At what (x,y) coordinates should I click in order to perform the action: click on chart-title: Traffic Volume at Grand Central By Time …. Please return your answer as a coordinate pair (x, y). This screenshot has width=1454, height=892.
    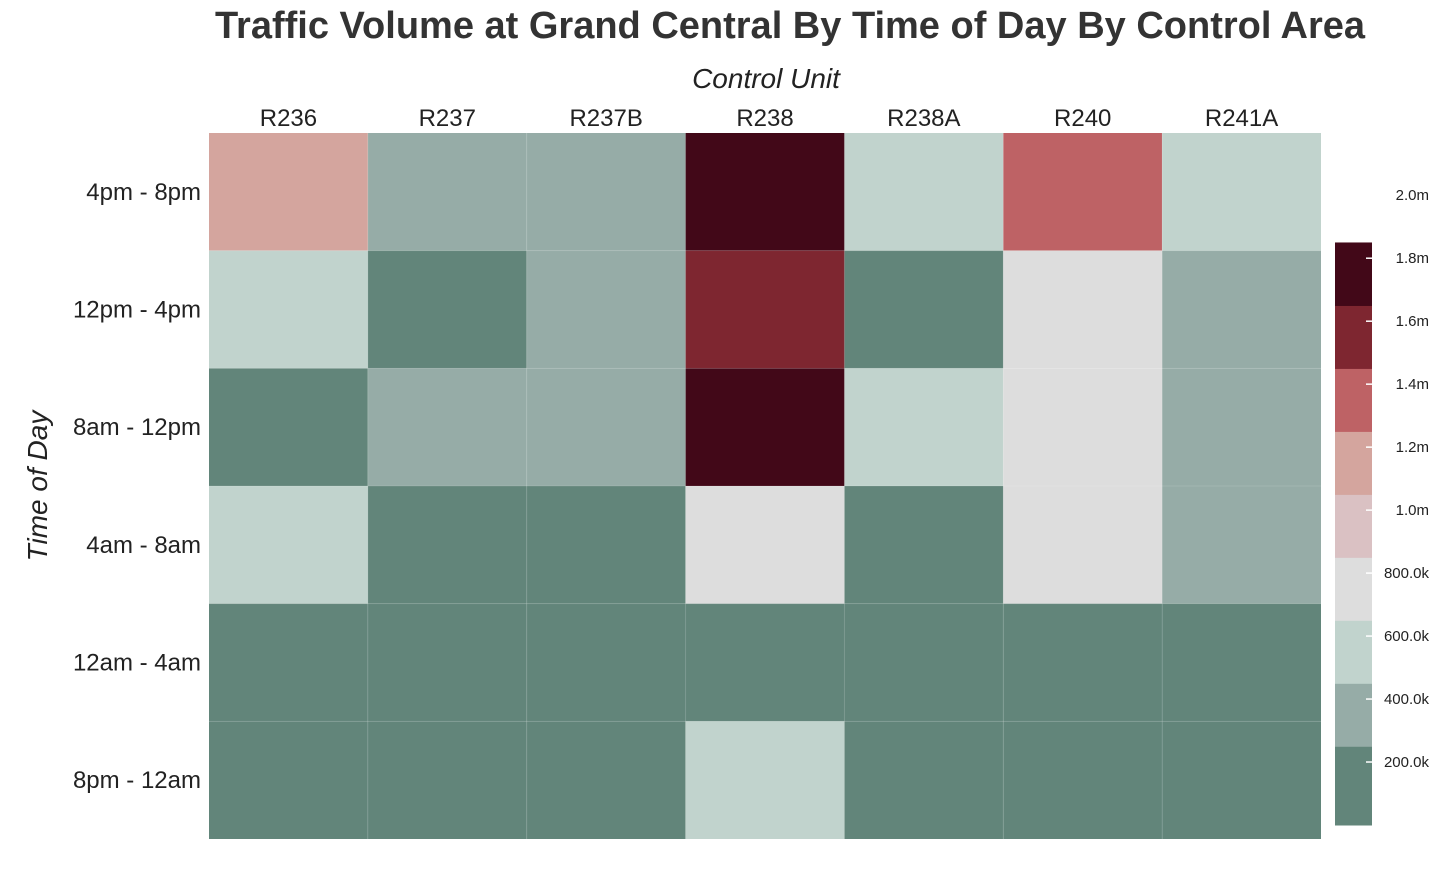
    Looking at the image, I should click on (790, 26).